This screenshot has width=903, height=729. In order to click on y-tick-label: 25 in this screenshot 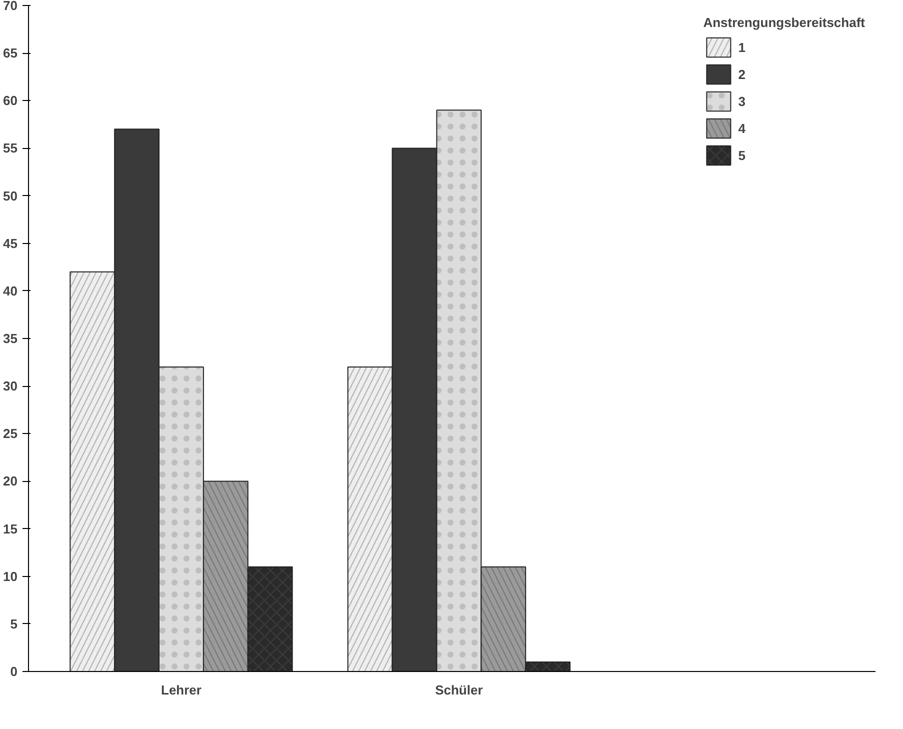, I will do `click(10, 434)`.